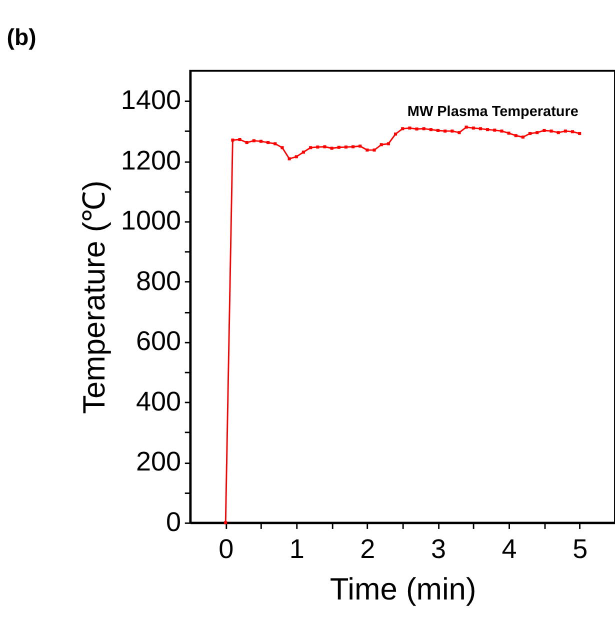 Image resolution: width=615 pixels, height=636 pixels. I want to click on y-tick-label: 0, so click(174, 521).